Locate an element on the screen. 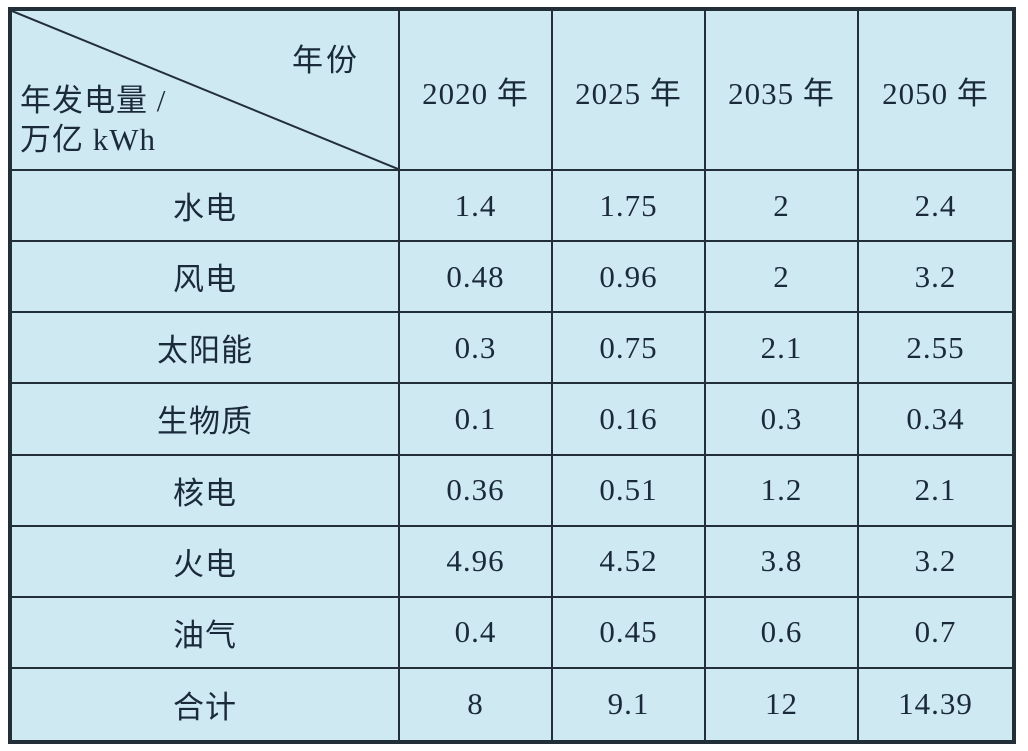 This screenshot has height=751, width=1028. cell-thermal-2020: 4.96 is located at coordinates (476, 562).